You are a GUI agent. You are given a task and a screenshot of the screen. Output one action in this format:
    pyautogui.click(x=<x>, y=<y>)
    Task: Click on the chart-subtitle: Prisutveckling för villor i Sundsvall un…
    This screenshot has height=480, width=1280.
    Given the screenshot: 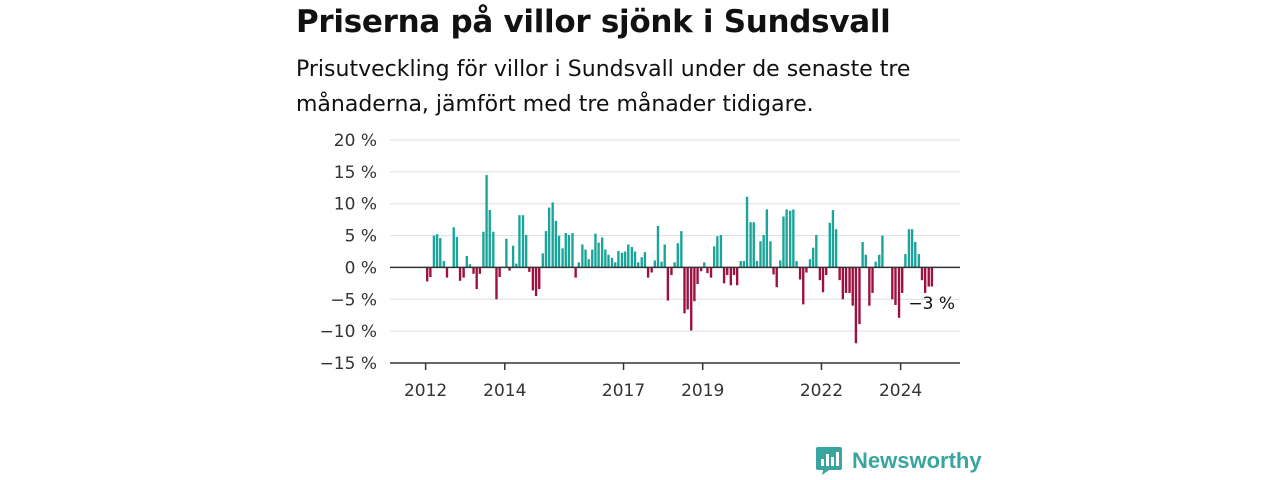 What is the action you would take?
    pyautogui.click(x=603, y=87)
    